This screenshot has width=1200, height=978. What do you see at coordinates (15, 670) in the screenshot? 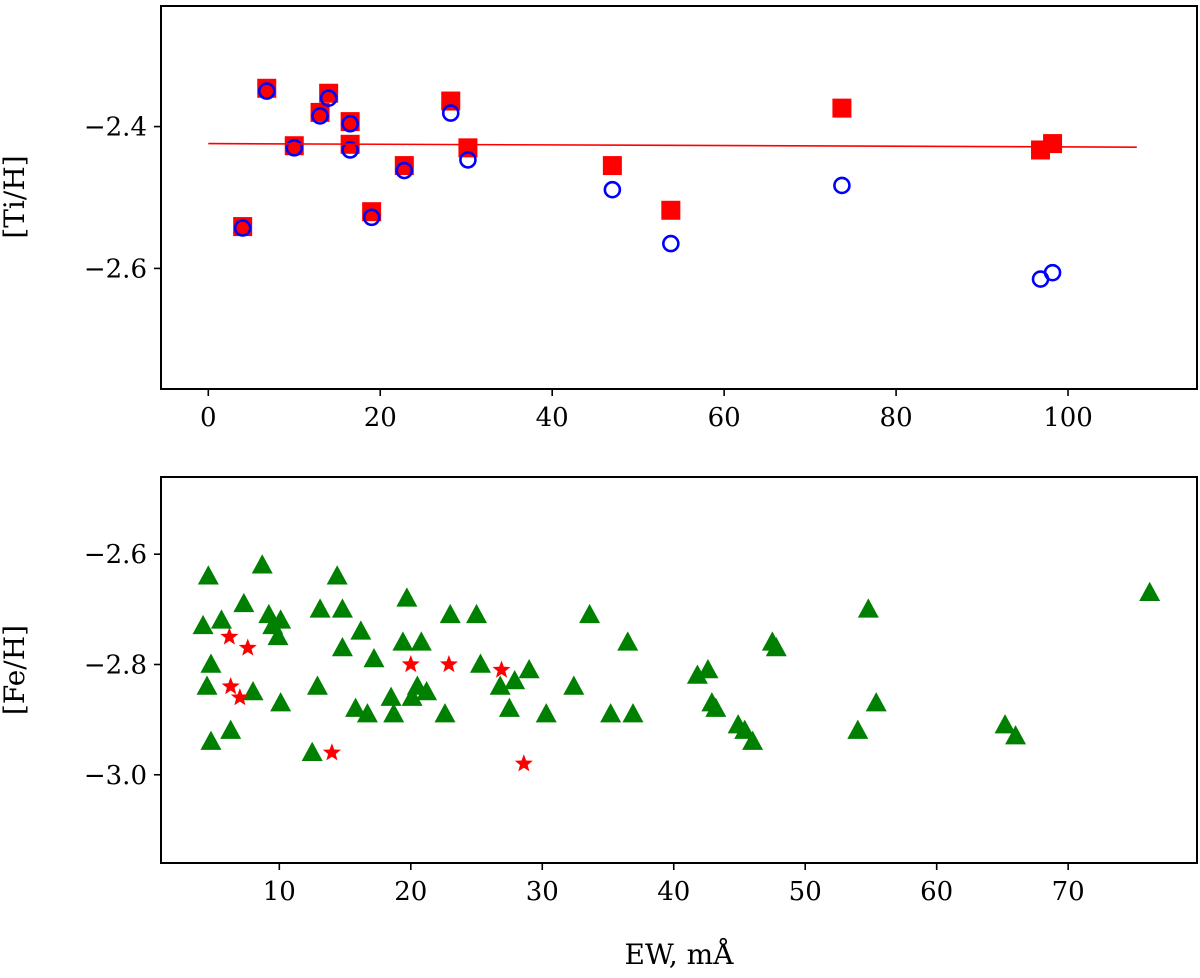
I see `fe-h-ylabel: [Fe/H]` at bounding box center [15, 670].